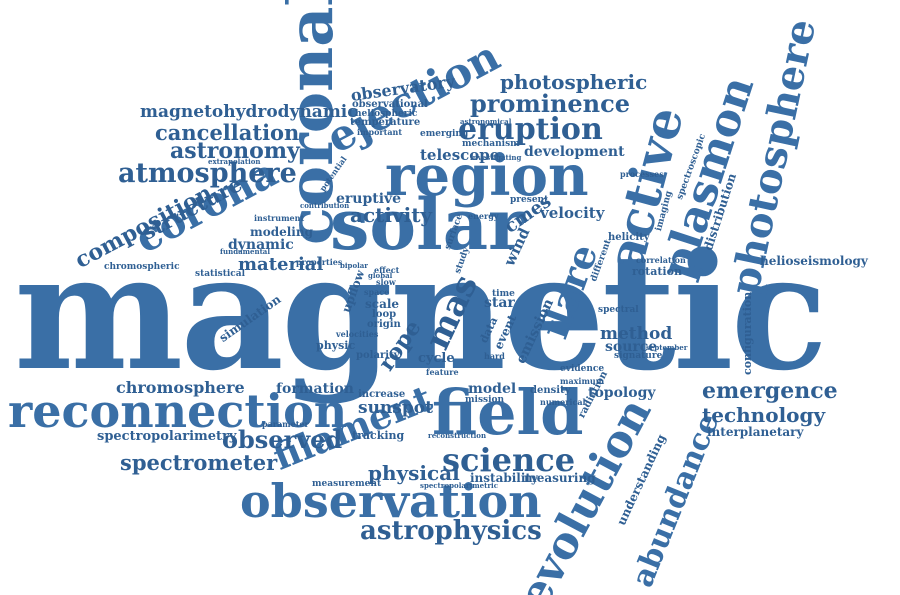  What do you see at coordinates (503, 294) in the screenshot?
I see `word-time: time` at bounding box center [503, 294].